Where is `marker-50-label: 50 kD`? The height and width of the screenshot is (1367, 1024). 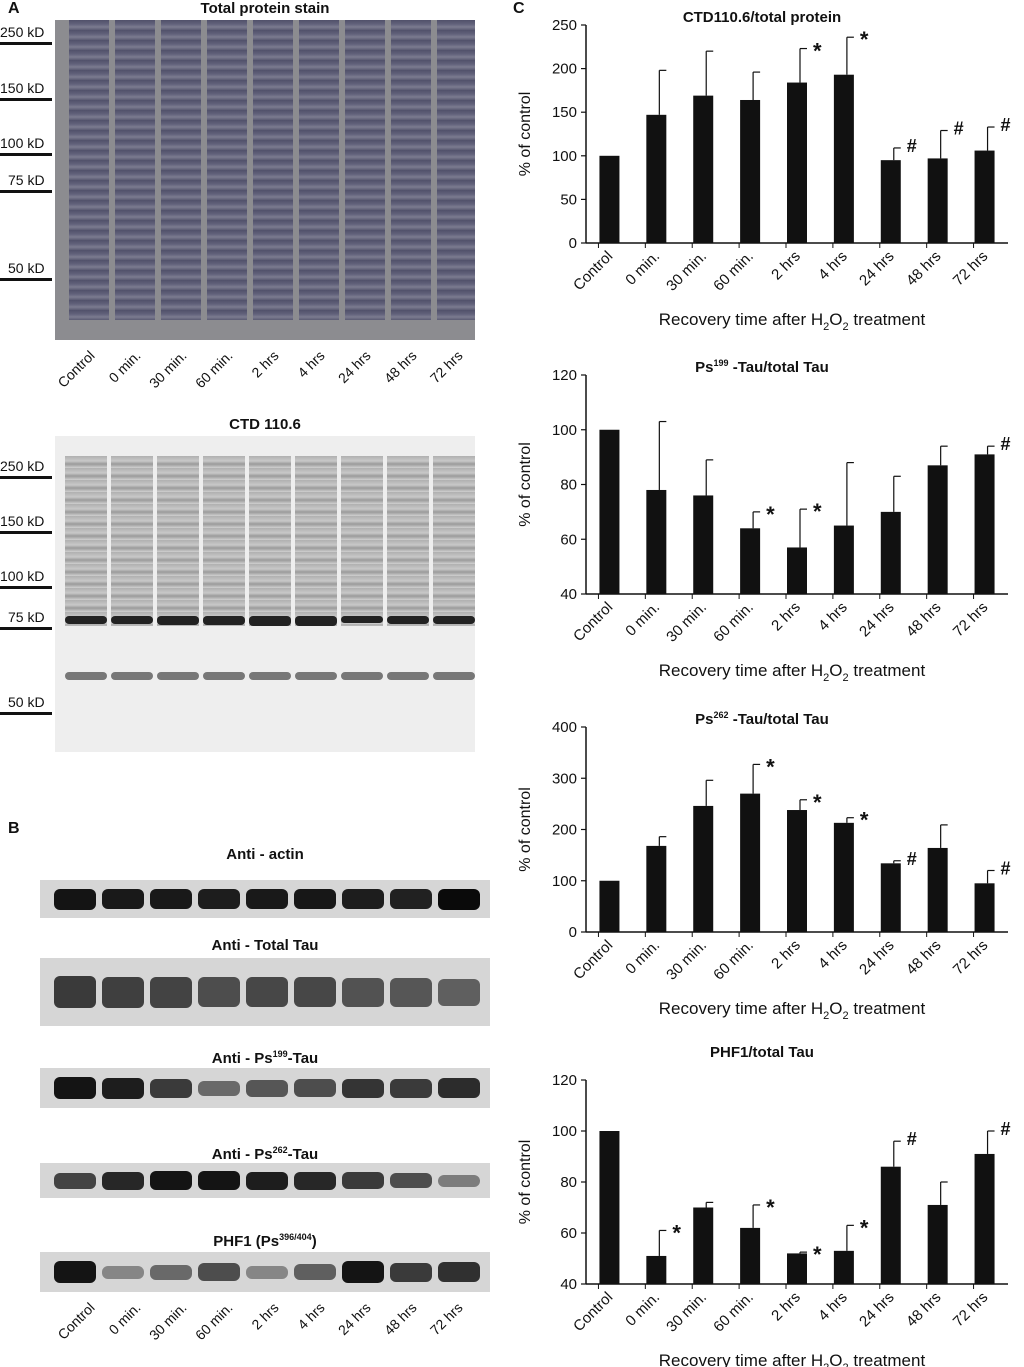 marker-50-label: 50 kD is located at coordinates (26, 268).